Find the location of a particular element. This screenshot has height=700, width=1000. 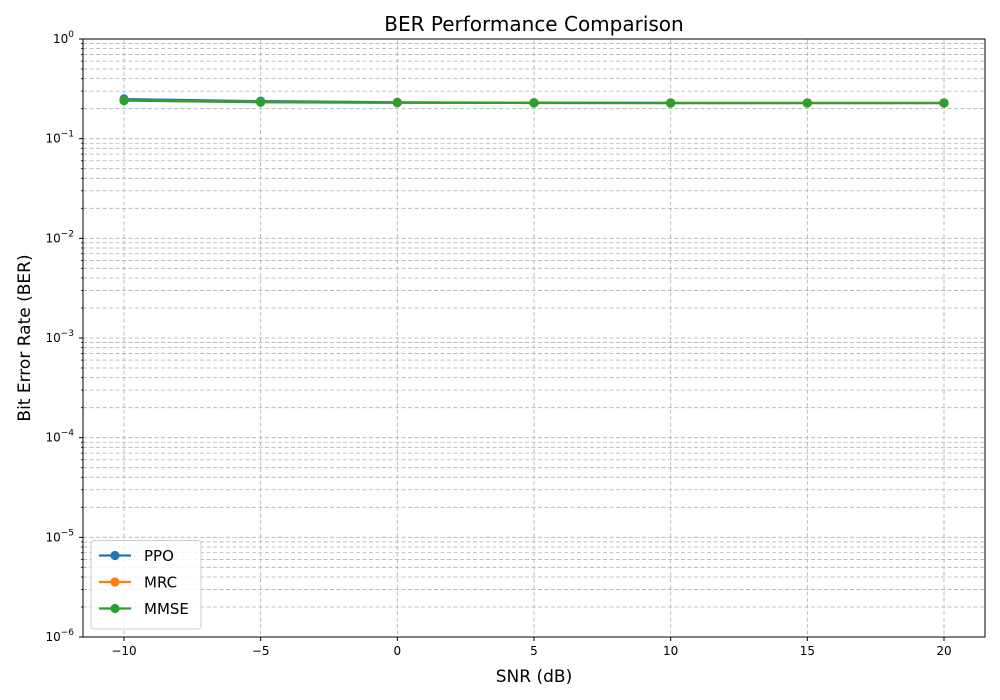

y-axis-label: Bit Error Rate (BER) is located at coordinates (25, 337).